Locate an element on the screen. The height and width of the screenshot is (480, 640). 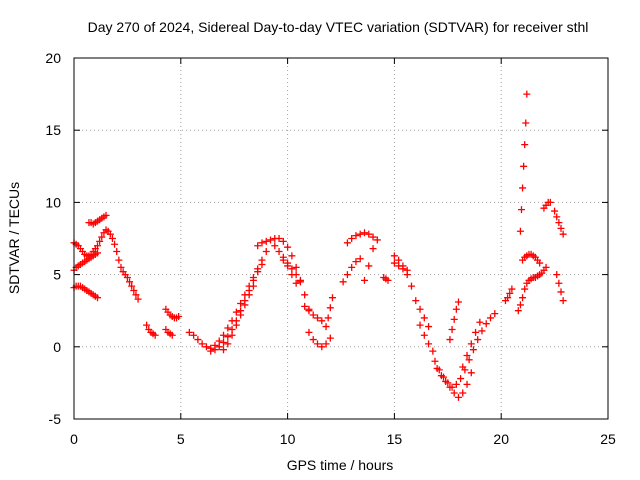
x-tick-label: 25 is located at coordinates (608, 439).